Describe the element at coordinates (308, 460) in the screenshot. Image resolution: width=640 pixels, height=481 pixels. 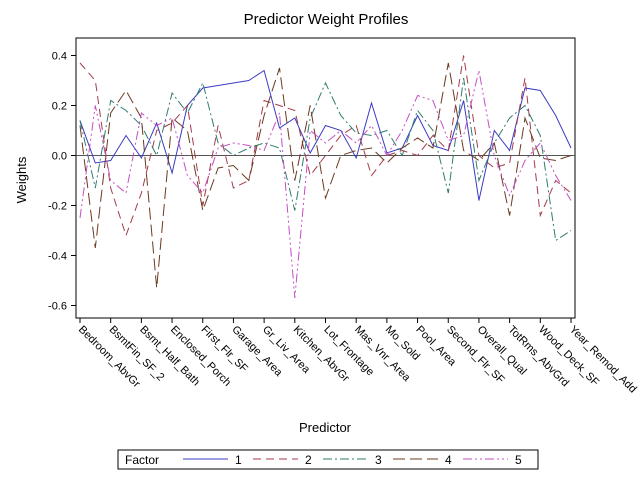
I see `legend-label-2: 2` at that location.